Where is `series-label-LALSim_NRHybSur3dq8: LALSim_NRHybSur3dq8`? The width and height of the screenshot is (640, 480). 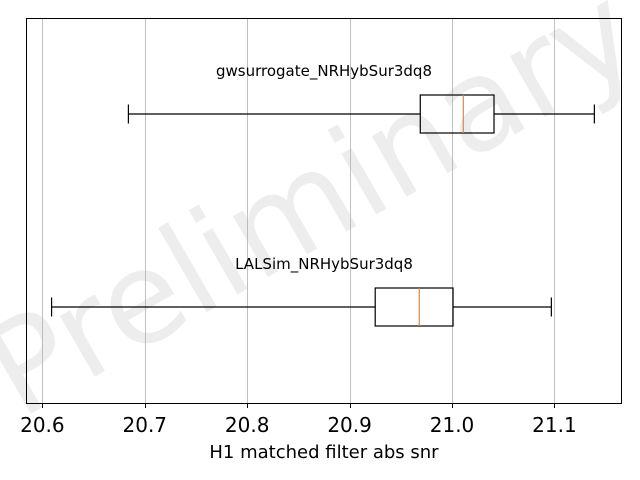
series-label-LALSim_NRHybSur3dq8: LALSim_NRHybSur3dq8 is located at coordinates (324, 264).